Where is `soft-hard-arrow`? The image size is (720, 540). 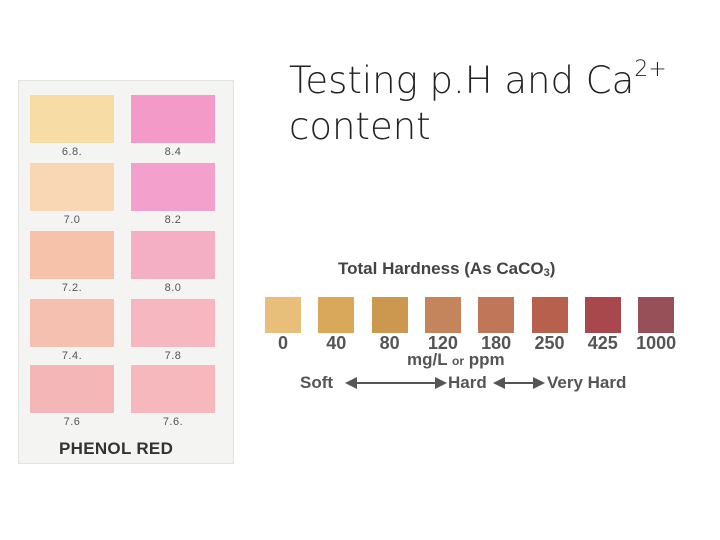
soft-hard-arrow is located at coordinates (396, 383).